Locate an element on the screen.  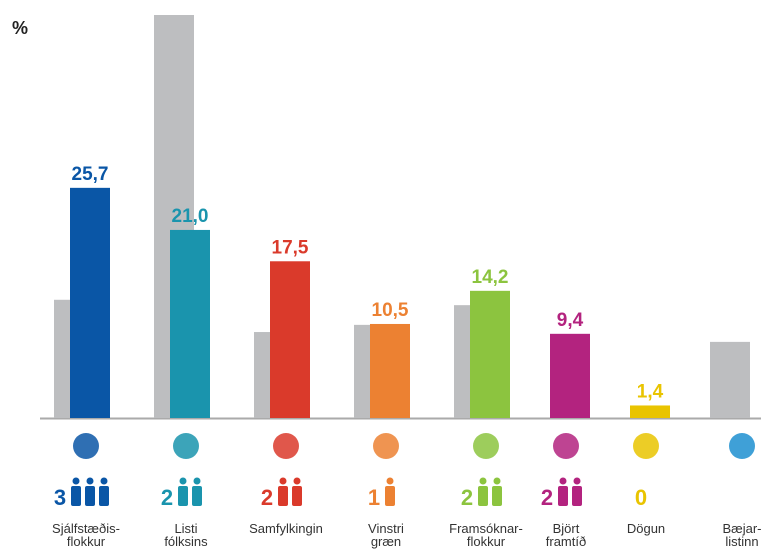
category-label: Listi fólksins is located at coordinates (186, 535).